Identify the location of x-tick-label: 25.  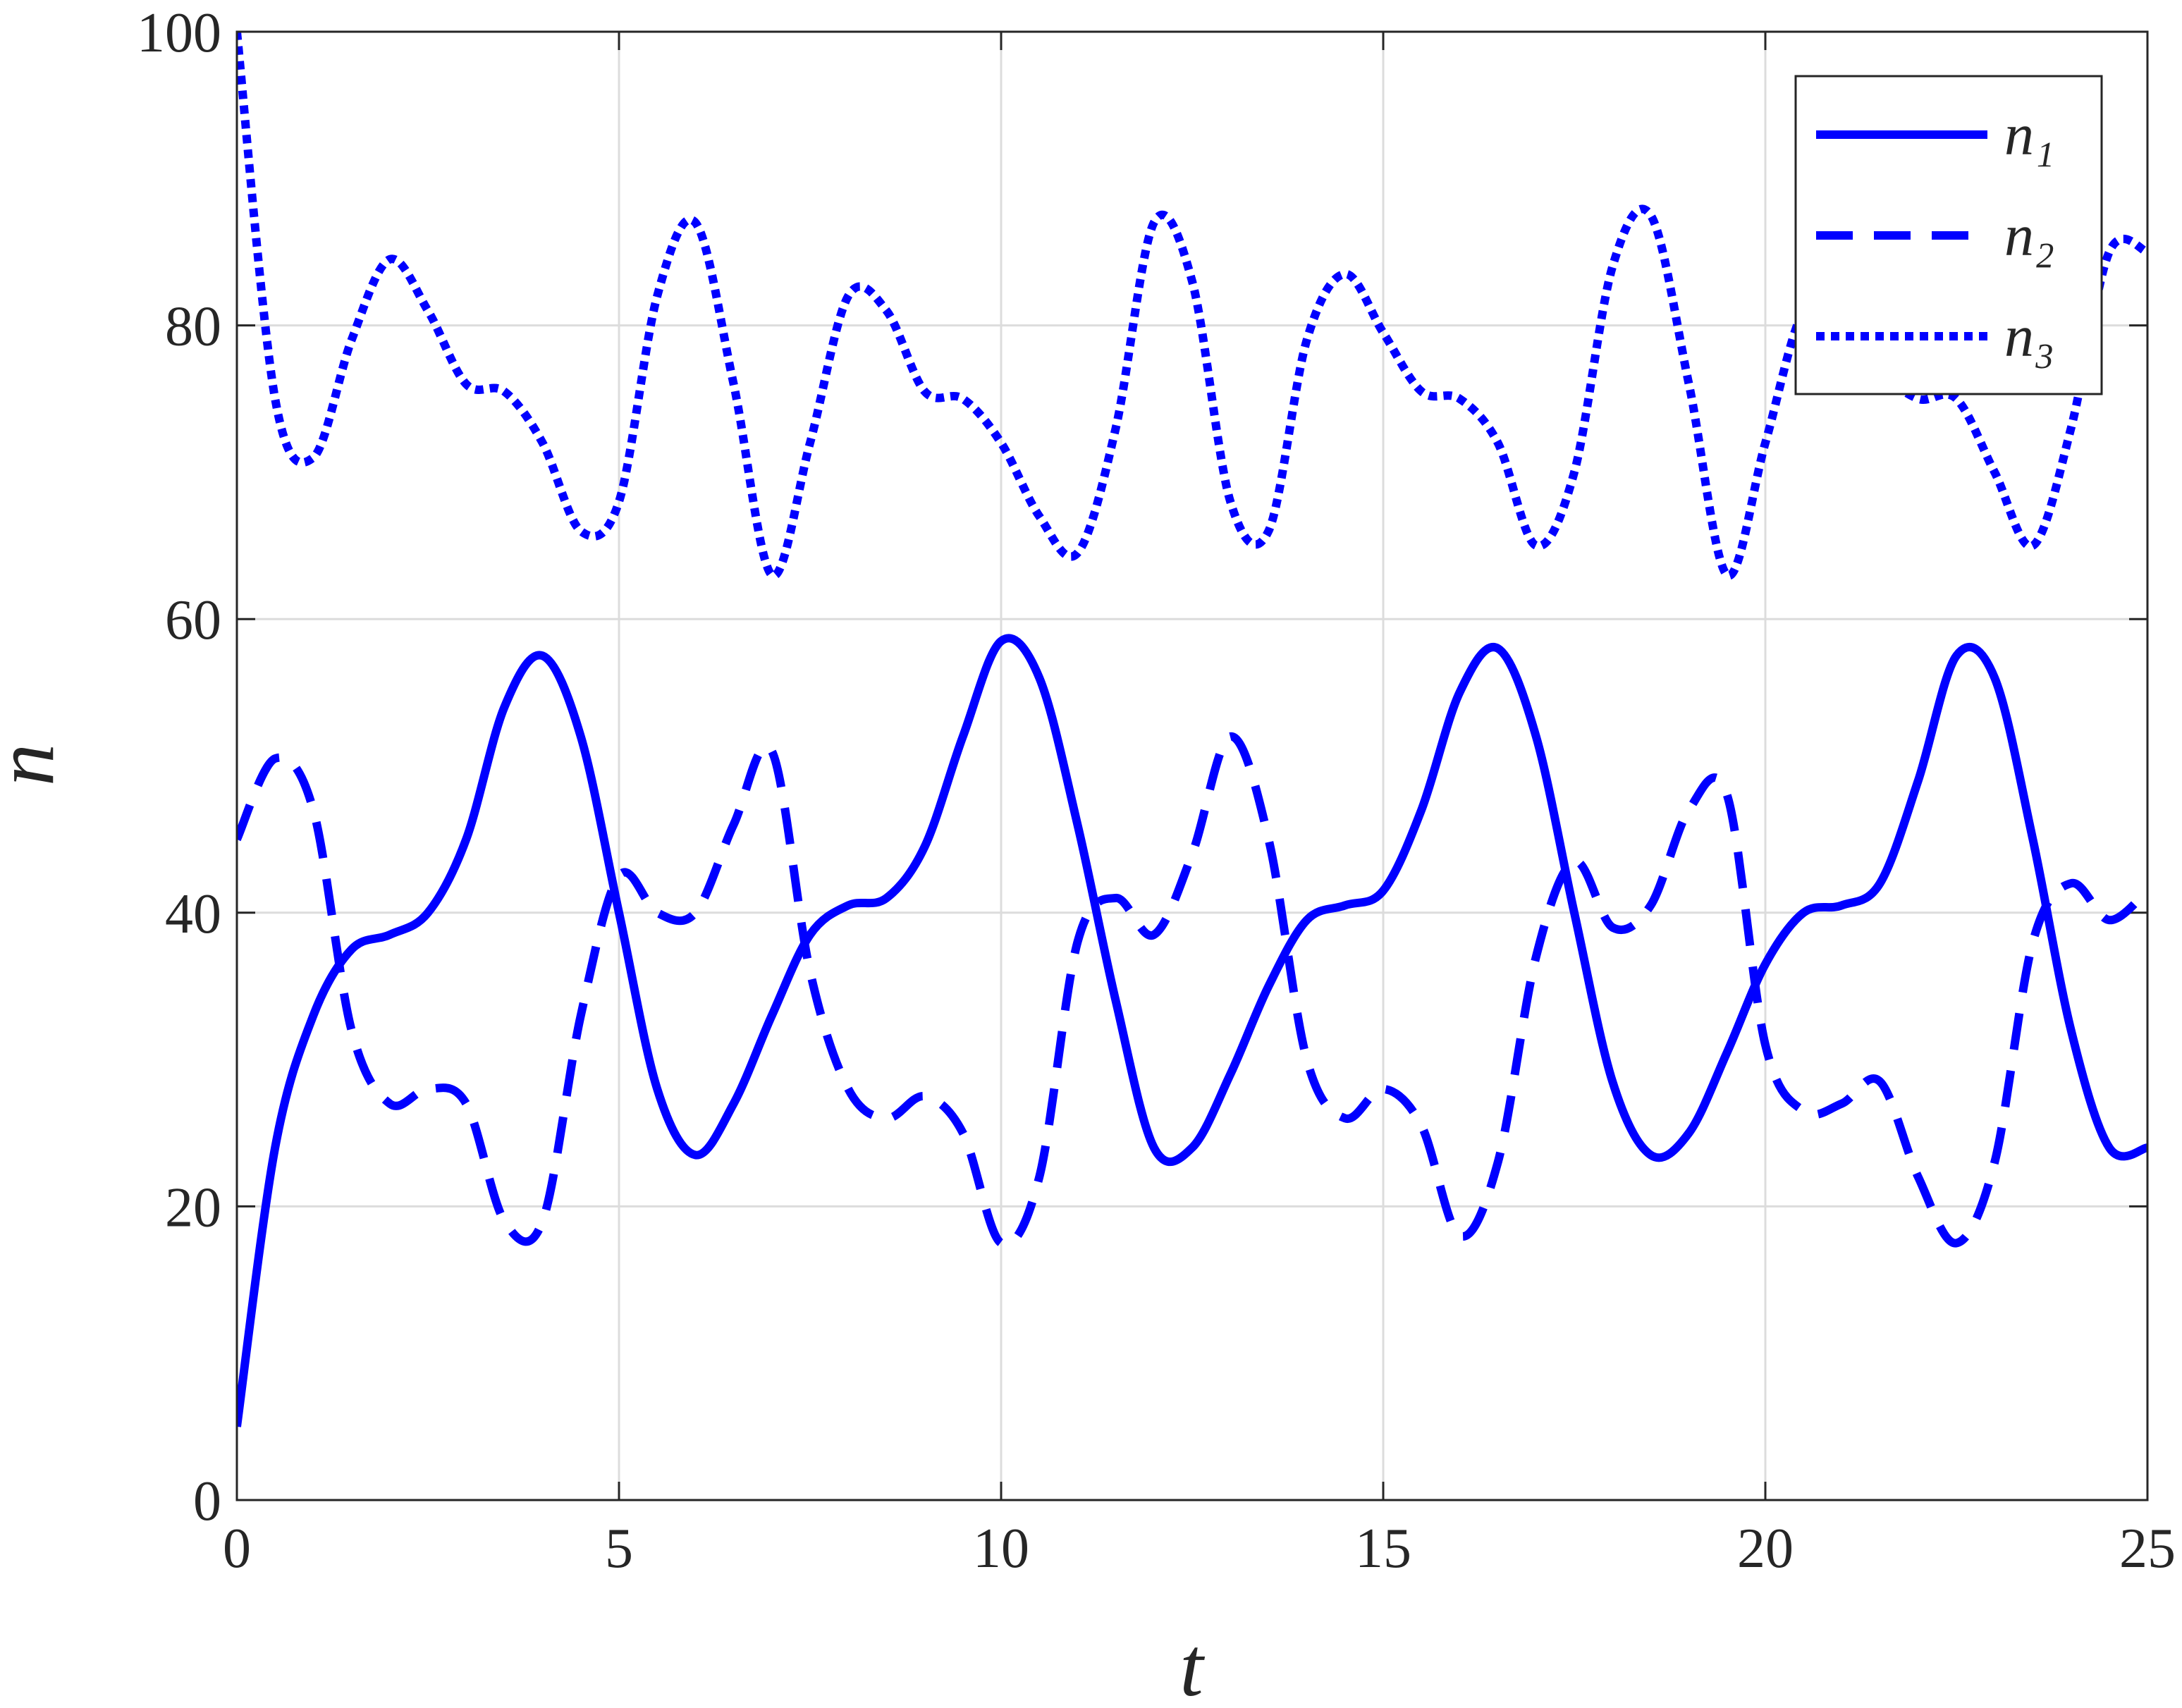
(2147, 1549).